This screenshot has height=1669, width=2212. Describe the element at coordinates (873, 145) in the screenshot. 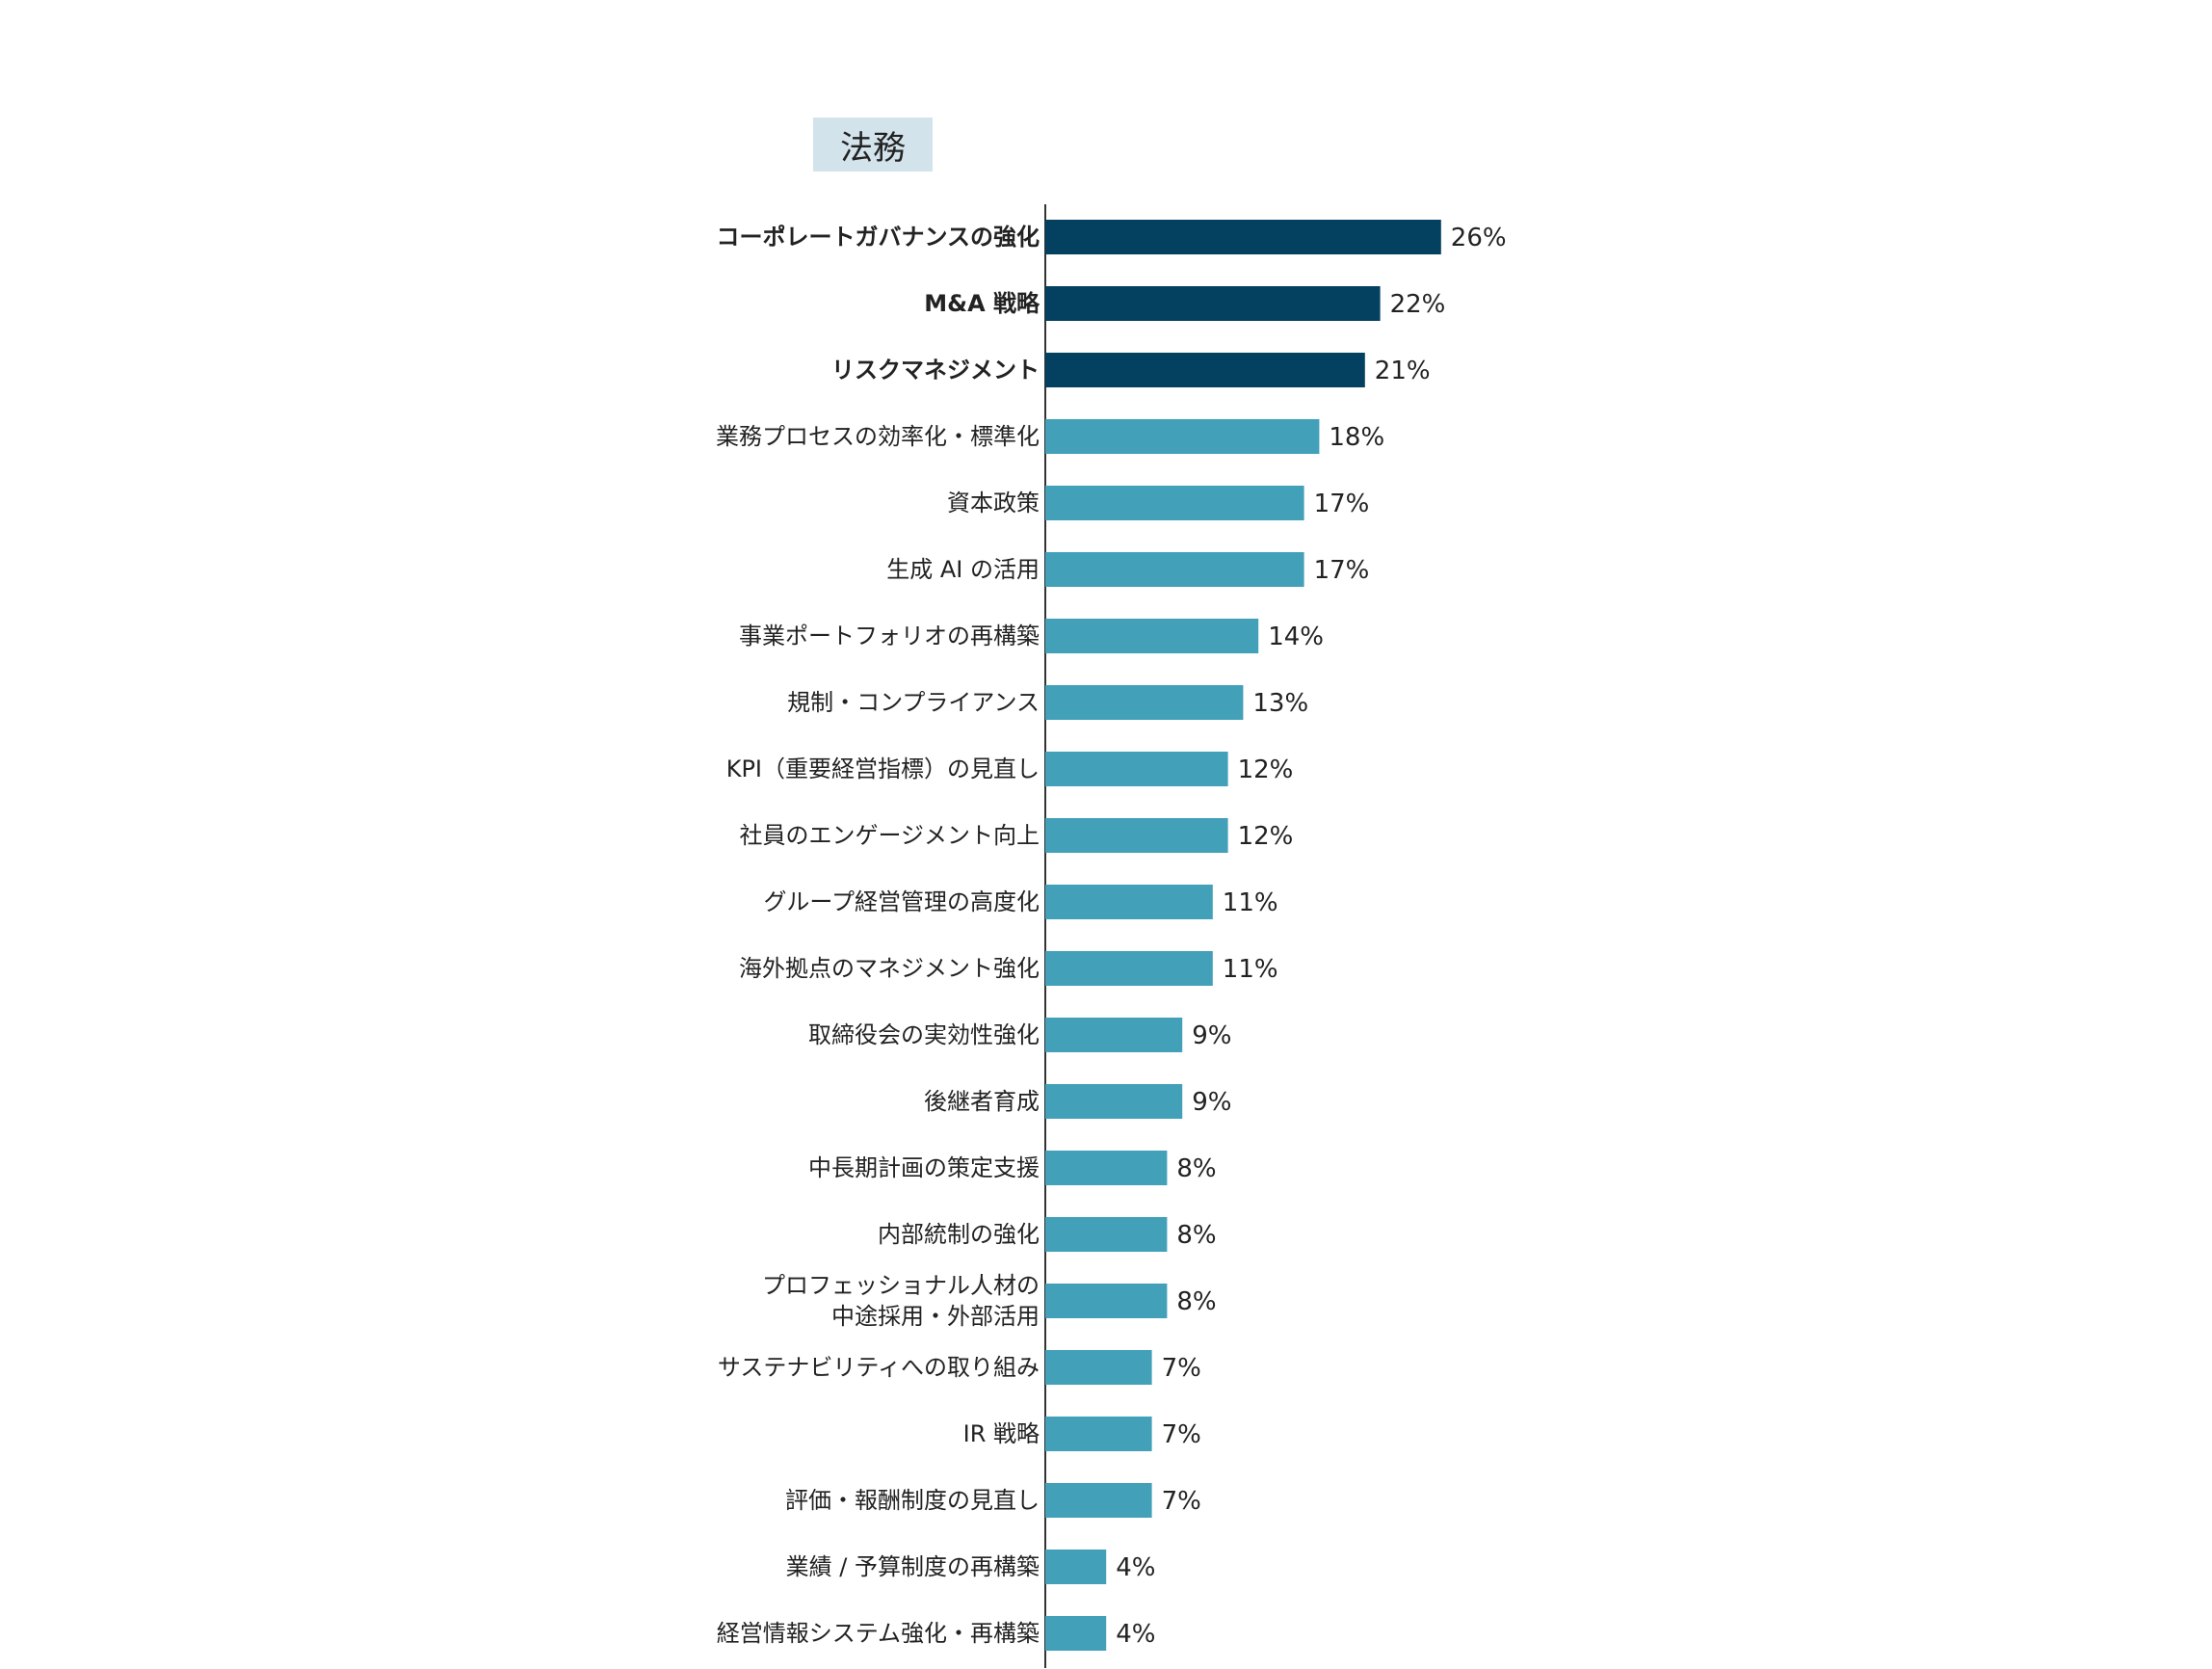

I see `chart-title: 法務` at that location.